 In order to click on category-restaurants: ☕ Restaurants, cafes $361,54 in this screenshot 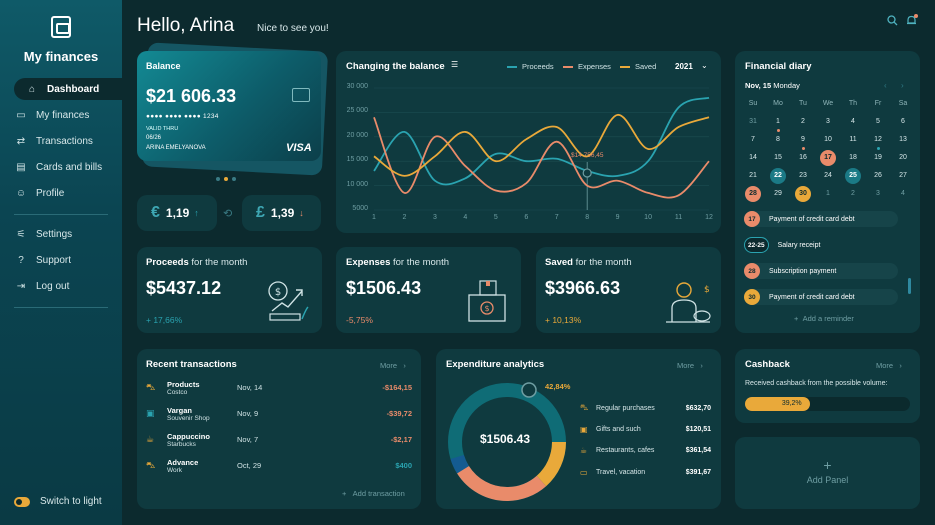, I will do `click(645, 450)`.